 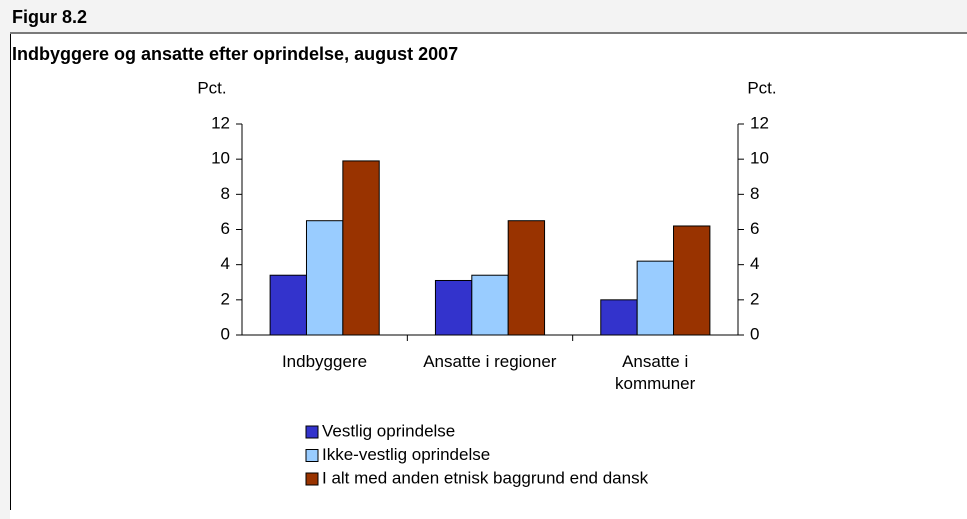 What do you see at coordinates (49, 17) in the screenshot?
I see `figure-label: Figur 8.2` at bounding box center [49, 17].